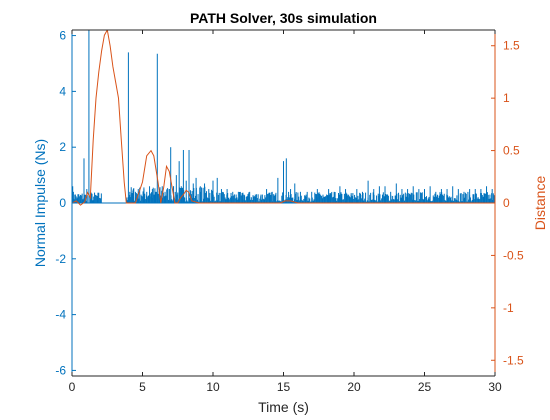 The image size is (550, 420). I want to click on x-tick-label: 30, so click(495, 387).